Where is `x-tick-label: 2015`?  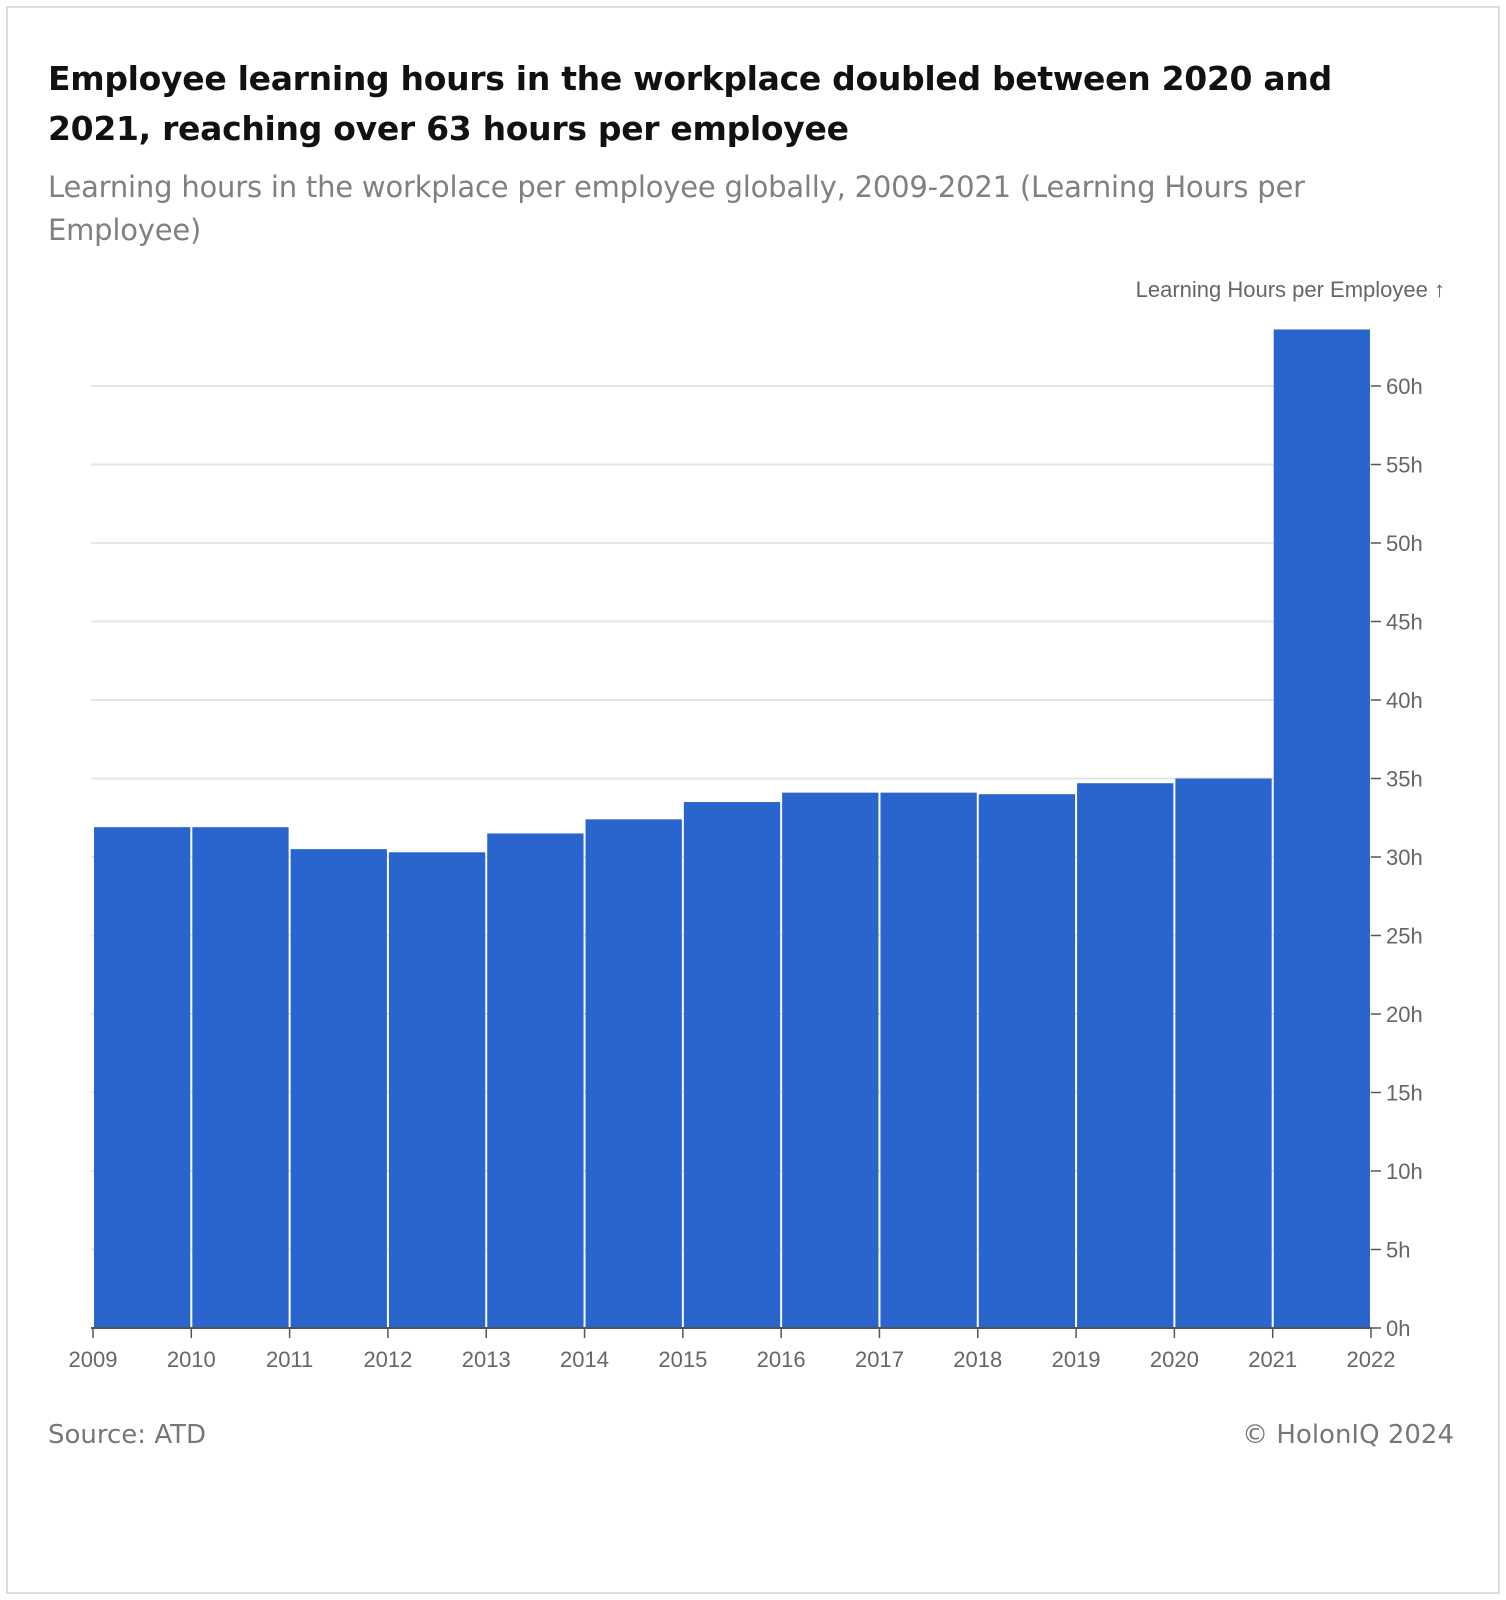 x-tick-label: 2015 is located at coordinates (682, 1359).